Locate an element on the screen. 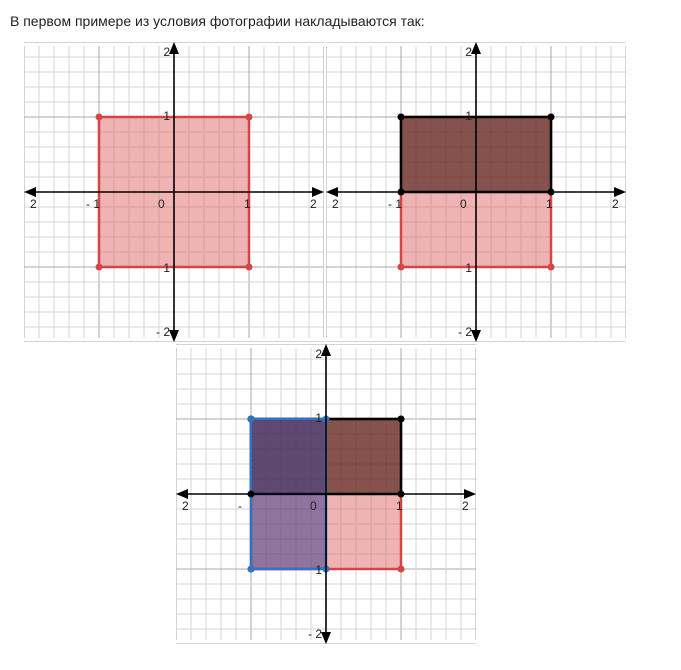 Image resolution: width=681 pixels, height=670 pixels. tick-label-x-neg1: - is located at coordinates (240, 506).